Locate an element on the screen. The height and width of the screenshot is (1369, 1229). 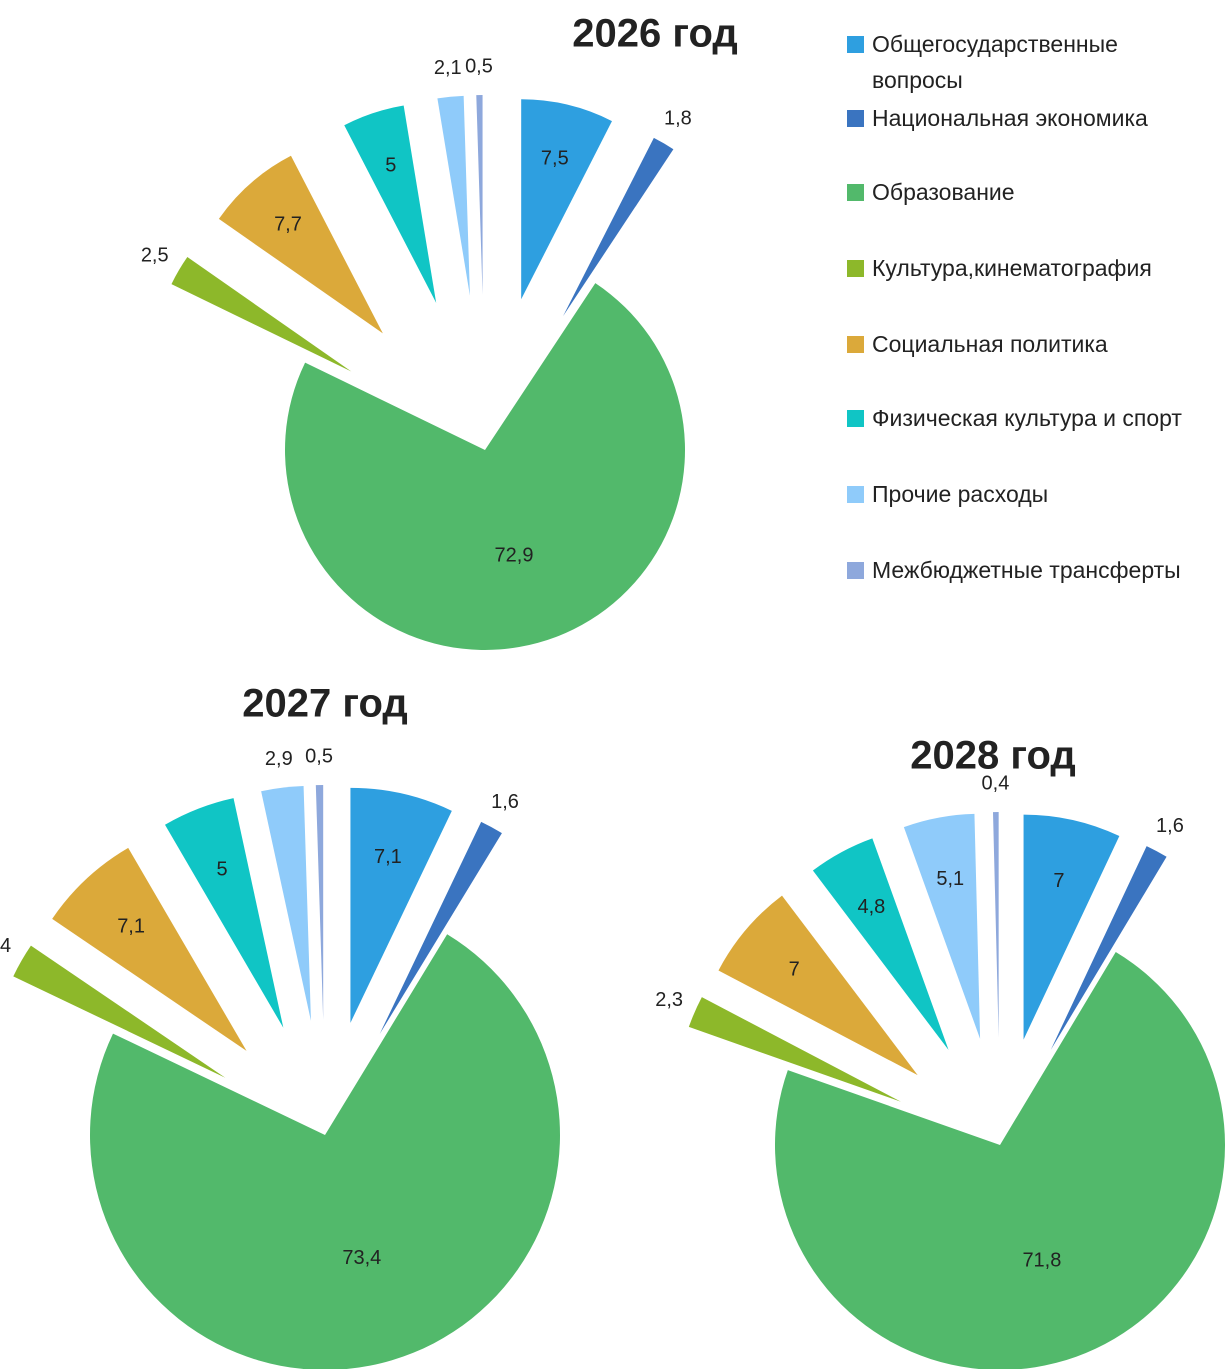
legend-label: Культура,кинематография is located at coordinates (1012, 268).